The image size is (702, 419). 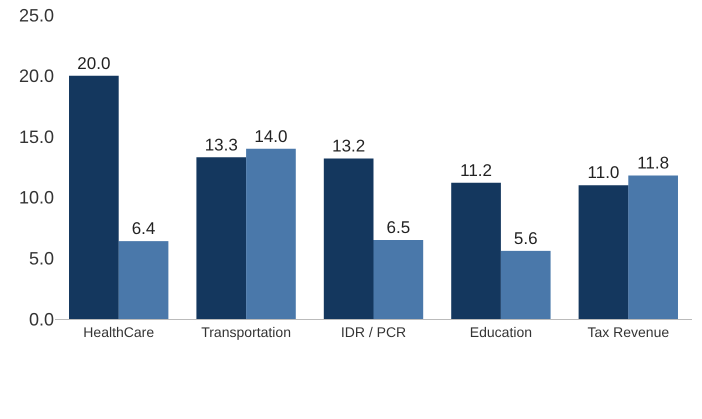 What do you see at coordinates (221, 144) in the screenshot?
I see `data-label: 13.3` at bounding box center [221, 144].